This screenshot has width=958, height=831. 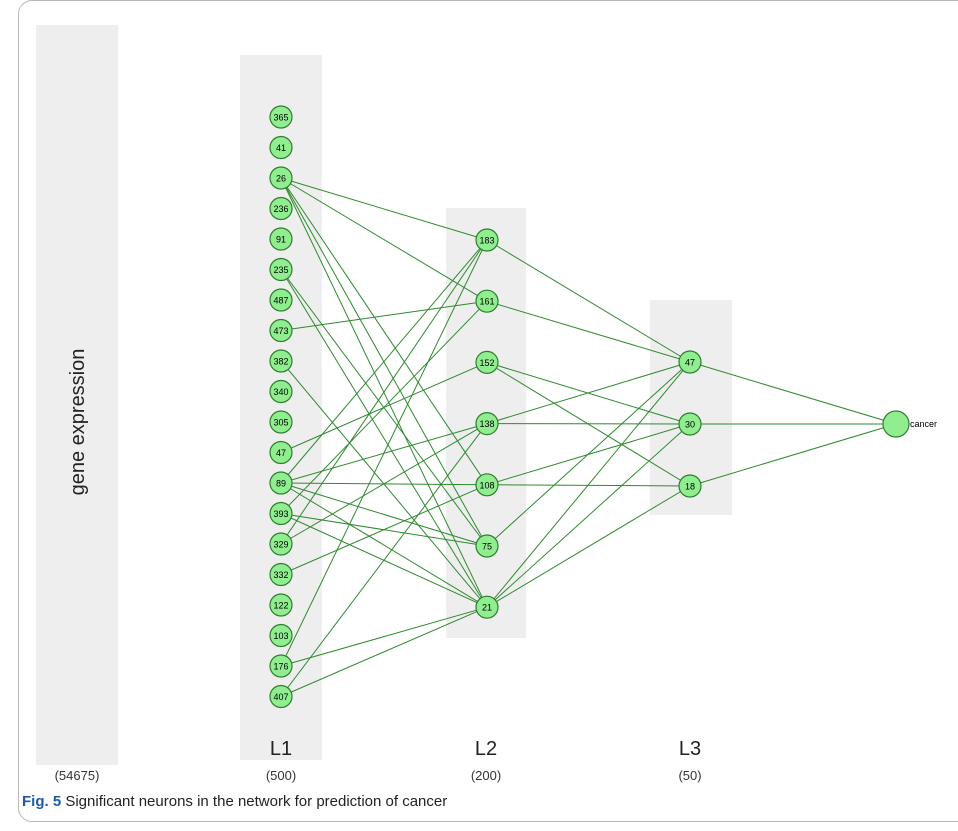 I want to click on neuron-l1-122: 122, so click(x=281, y=605).